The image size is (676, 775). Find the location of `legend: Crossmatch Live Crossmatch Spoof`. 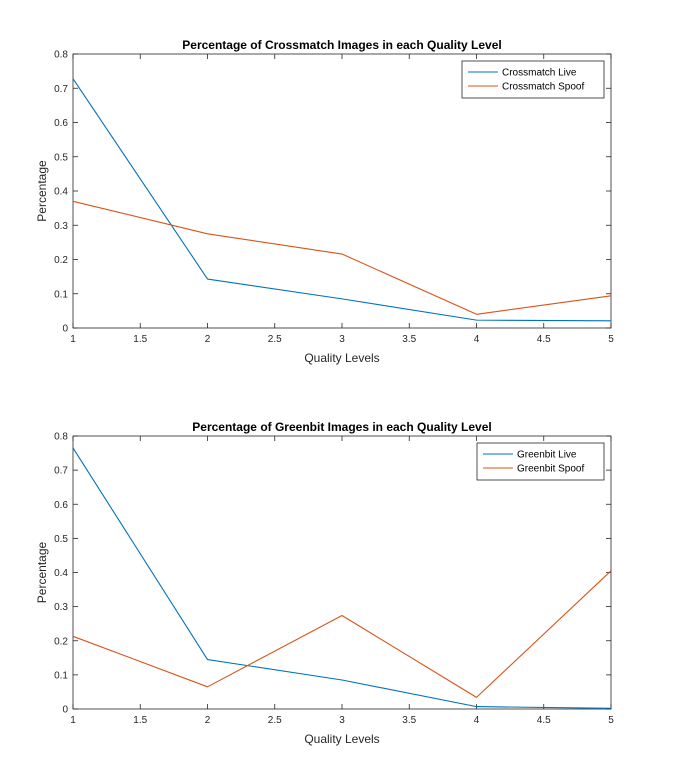

legend: Crossmatch Live Crossmatch Spoof is located at coordinates (533, 79).